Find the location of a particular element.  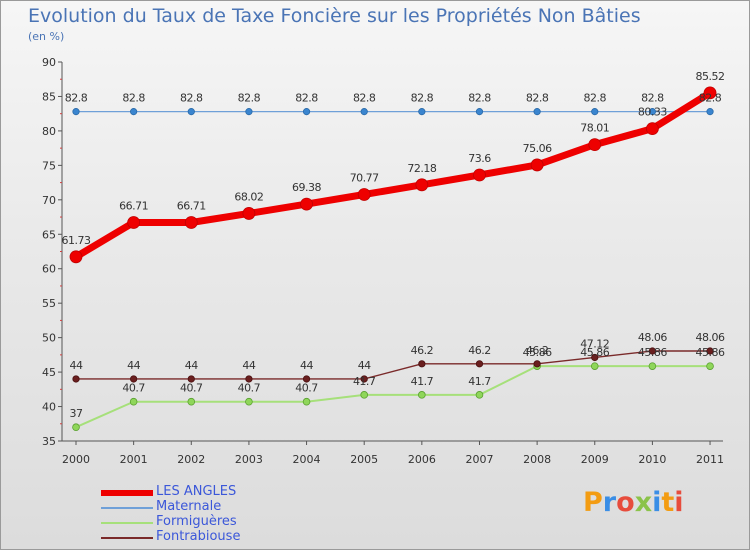

legend-swatch-maternale is located at coordinates (127, 508).